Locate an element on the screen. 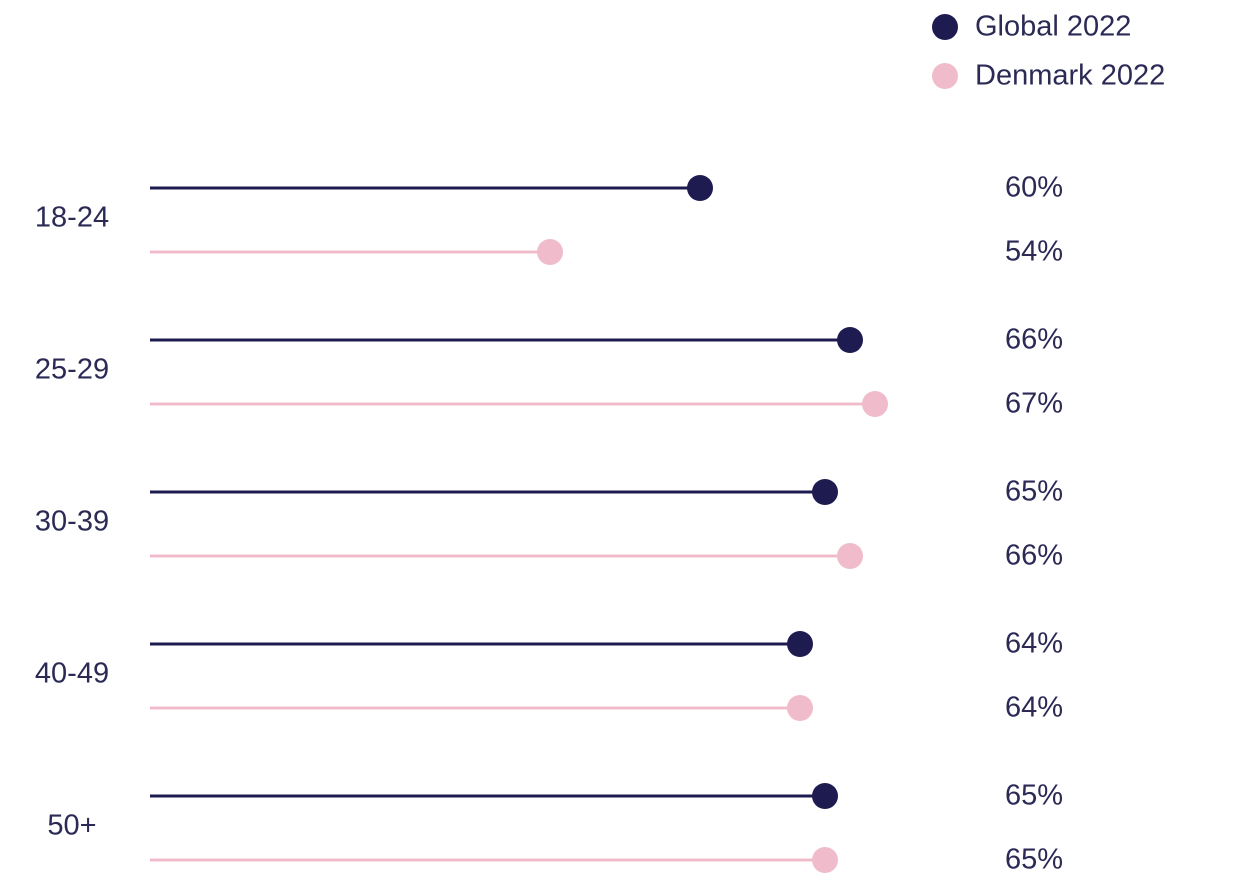  value-label: 60% is located at coordinates (1034, 188).